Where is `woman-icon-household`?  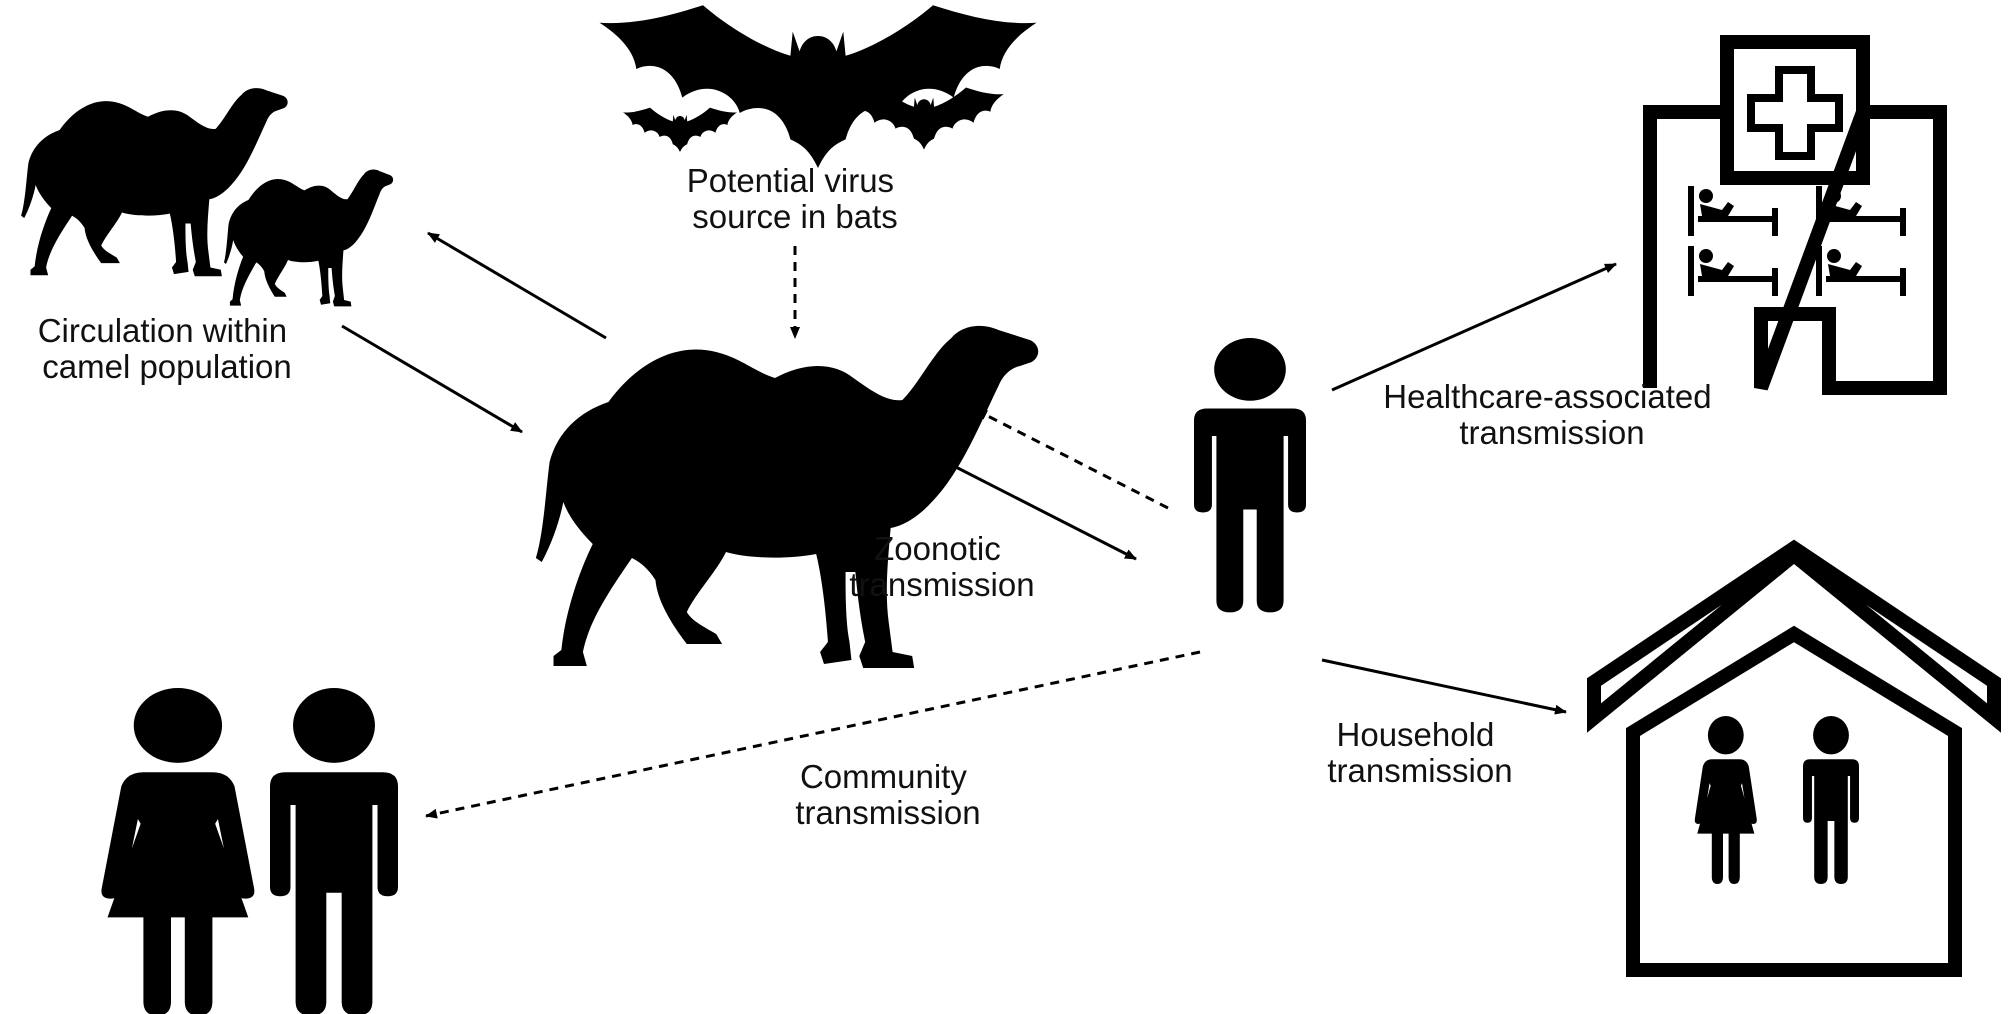
woman-icon-household is located at coordinates (1725, 800).